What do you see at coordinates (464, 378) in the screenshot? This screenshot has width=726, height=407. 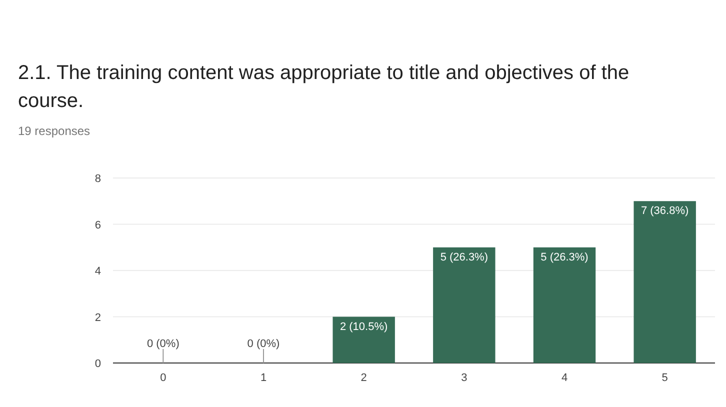 I see `x-tick-label: 3` at bounding box center [464, 378].